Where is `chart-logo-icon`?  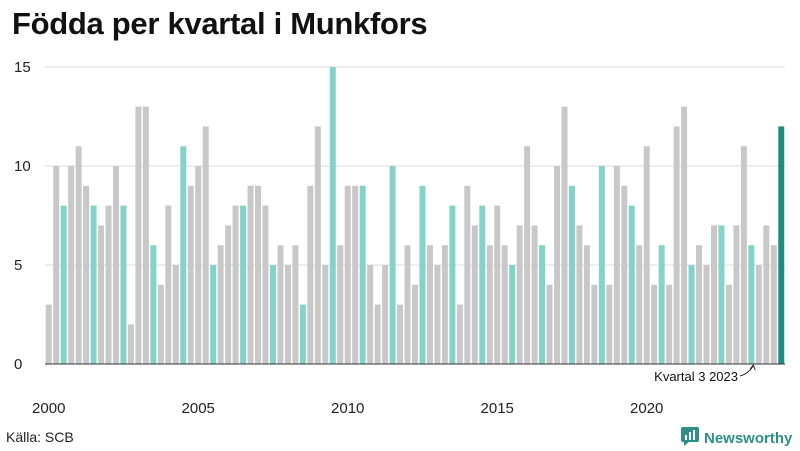
chart-logo-icon is located at coordinates (690, 438).